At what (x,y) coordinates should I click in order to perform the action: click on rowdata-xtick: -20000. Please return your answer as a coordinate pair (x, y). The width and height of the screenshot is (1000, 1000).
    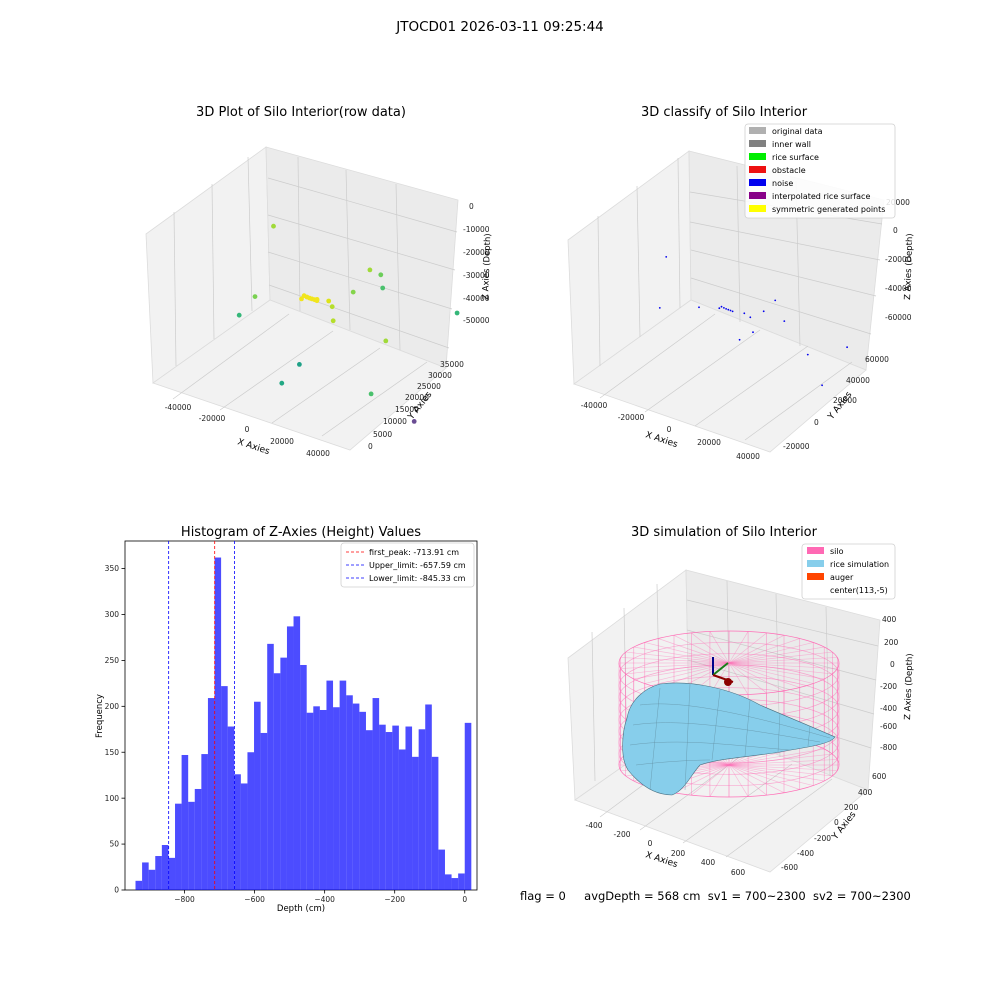
    Looking at the image, I should click on (212, 418).